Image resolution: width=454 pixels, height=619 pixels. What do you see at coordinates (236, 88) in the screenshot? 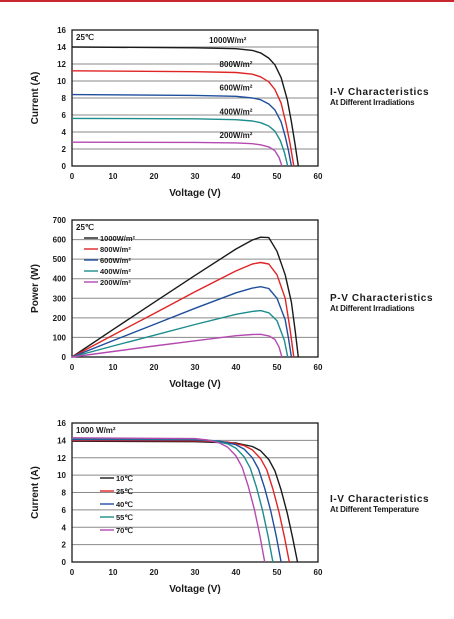
I see `series-label: 600W/m²` at bounding box center [236, 88].